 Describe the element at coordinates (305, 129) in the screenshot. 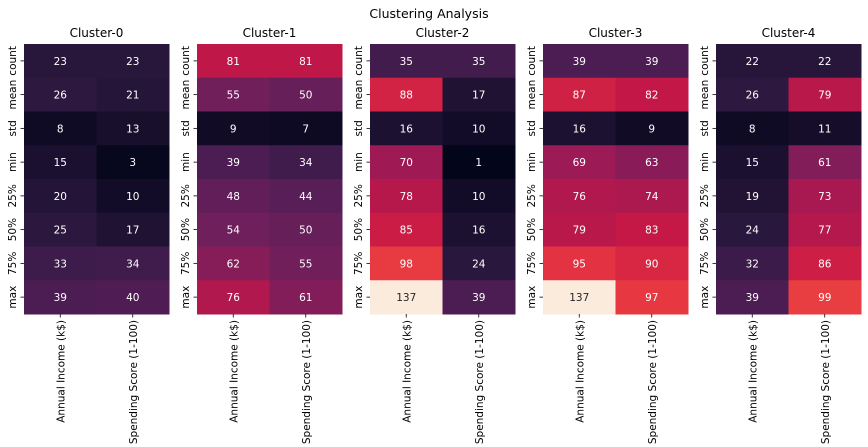

I see `cell-label: 7` at that location.